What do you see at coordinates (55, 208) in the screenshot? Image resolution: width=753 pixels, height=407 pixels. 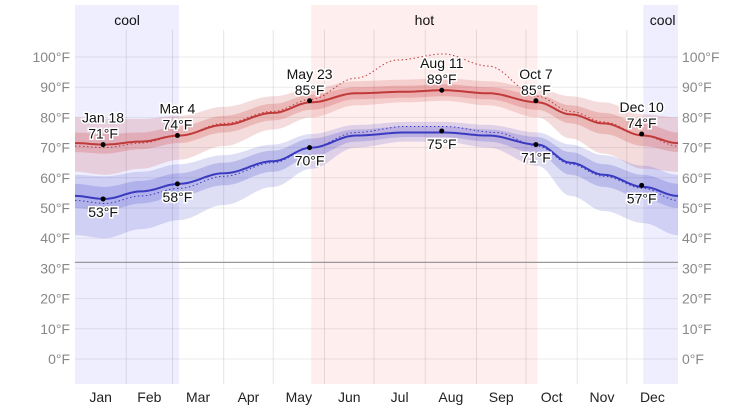 I see `y-tick-label-left: 50°F` at bounding box center [55, 208].